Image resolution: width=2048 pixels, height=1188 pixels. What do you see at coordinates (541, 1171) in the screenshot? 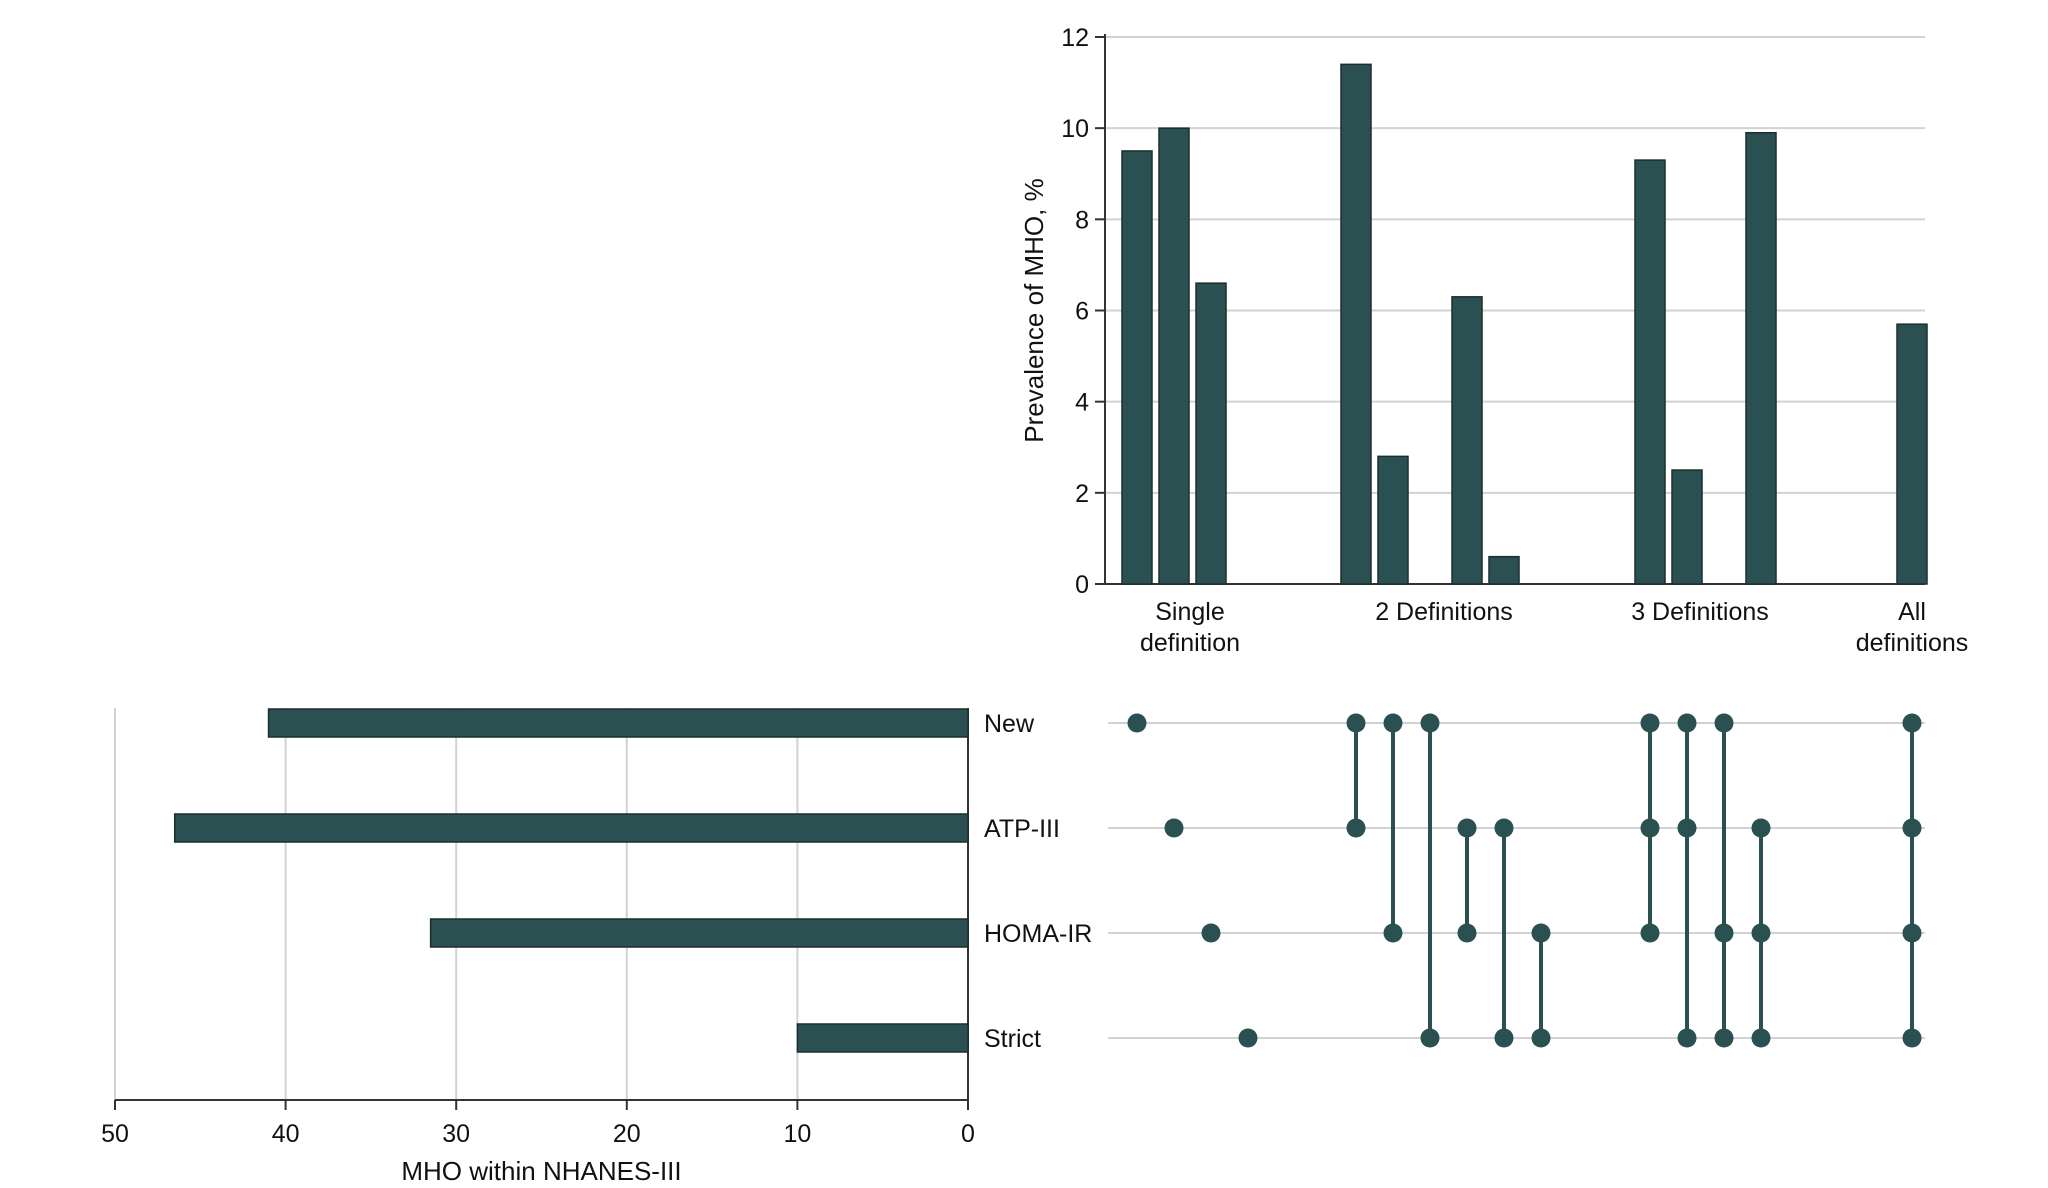
I see `x-axis-title: MHO within NHANES-III` at bounding box center [541, 1171].